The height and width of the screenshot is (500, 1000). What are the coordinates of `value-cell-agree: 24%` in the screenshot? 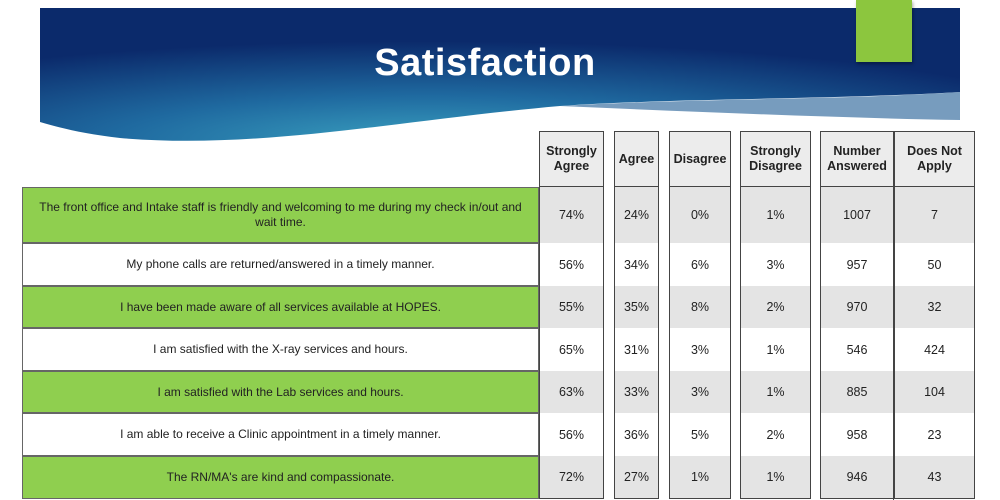 It's located at (636, 215).